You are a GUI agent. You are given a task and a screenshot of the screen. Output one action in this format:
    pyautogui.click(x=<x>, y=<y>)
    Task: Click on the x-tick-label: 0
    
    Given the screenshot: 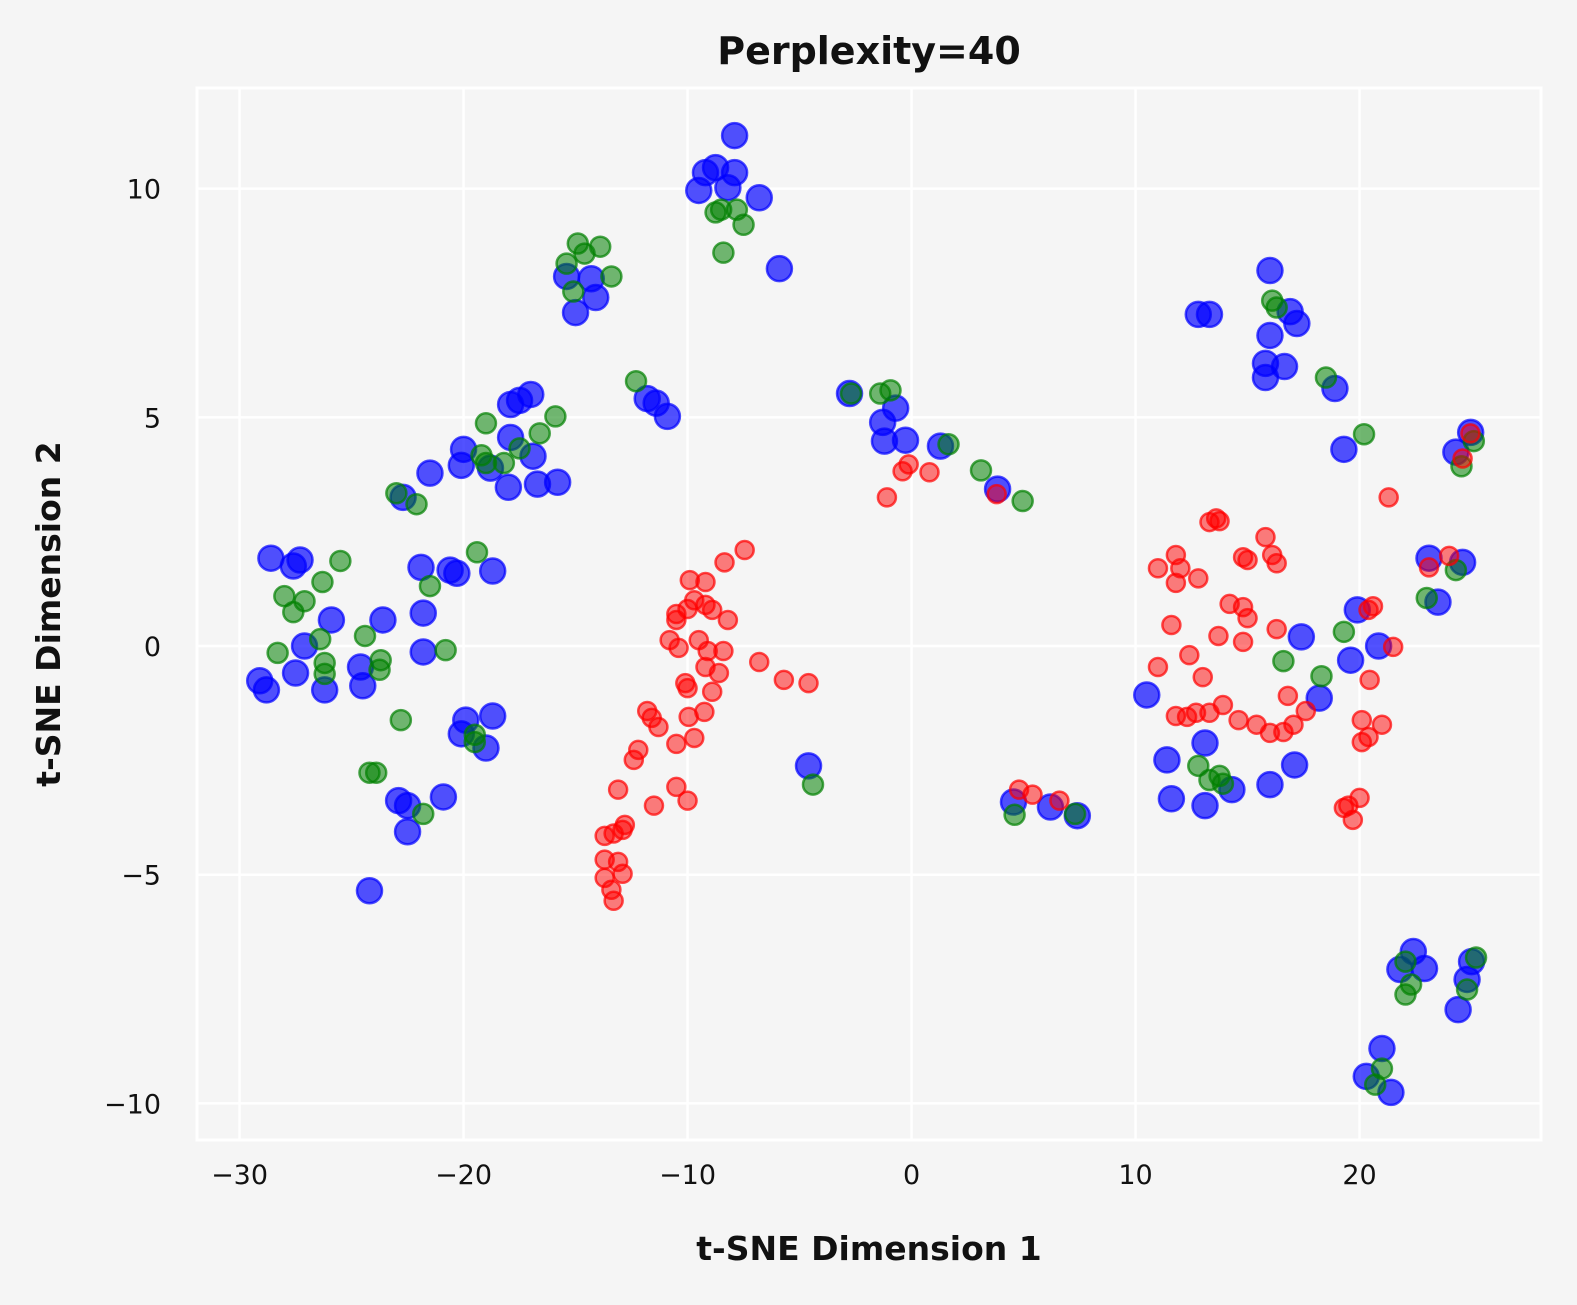 What is the action you would take?
    pyautogui.click(x=911, y=1175)
    